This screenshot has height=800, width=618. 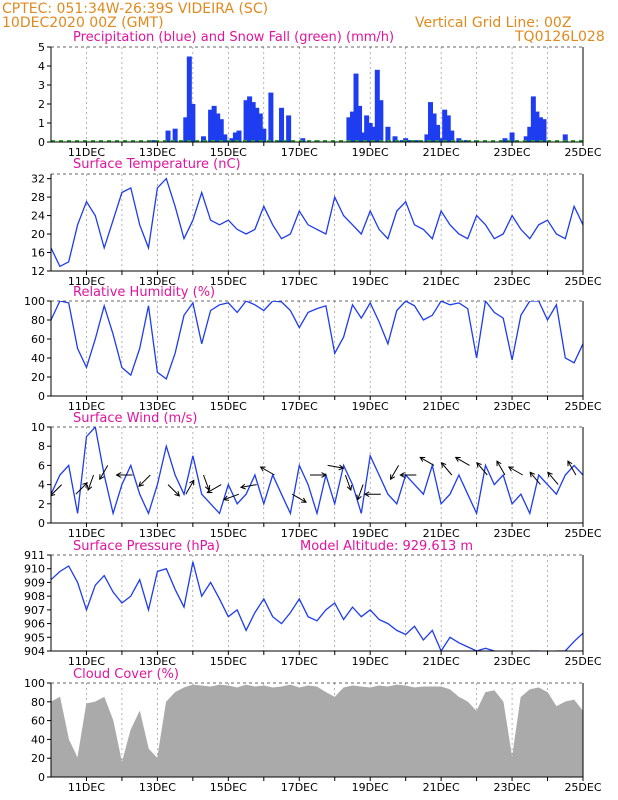 What do you see at coordinates (38, 253) in the screenshot?
I see `temp-ytick-label: 16` at bounding box center [38, 253].